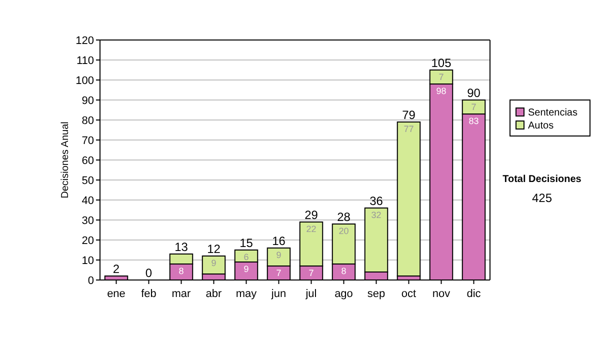  Describe the element at coordinates (553, 113) in the screenshot. I see `legend-label: Sentencias` at that location.